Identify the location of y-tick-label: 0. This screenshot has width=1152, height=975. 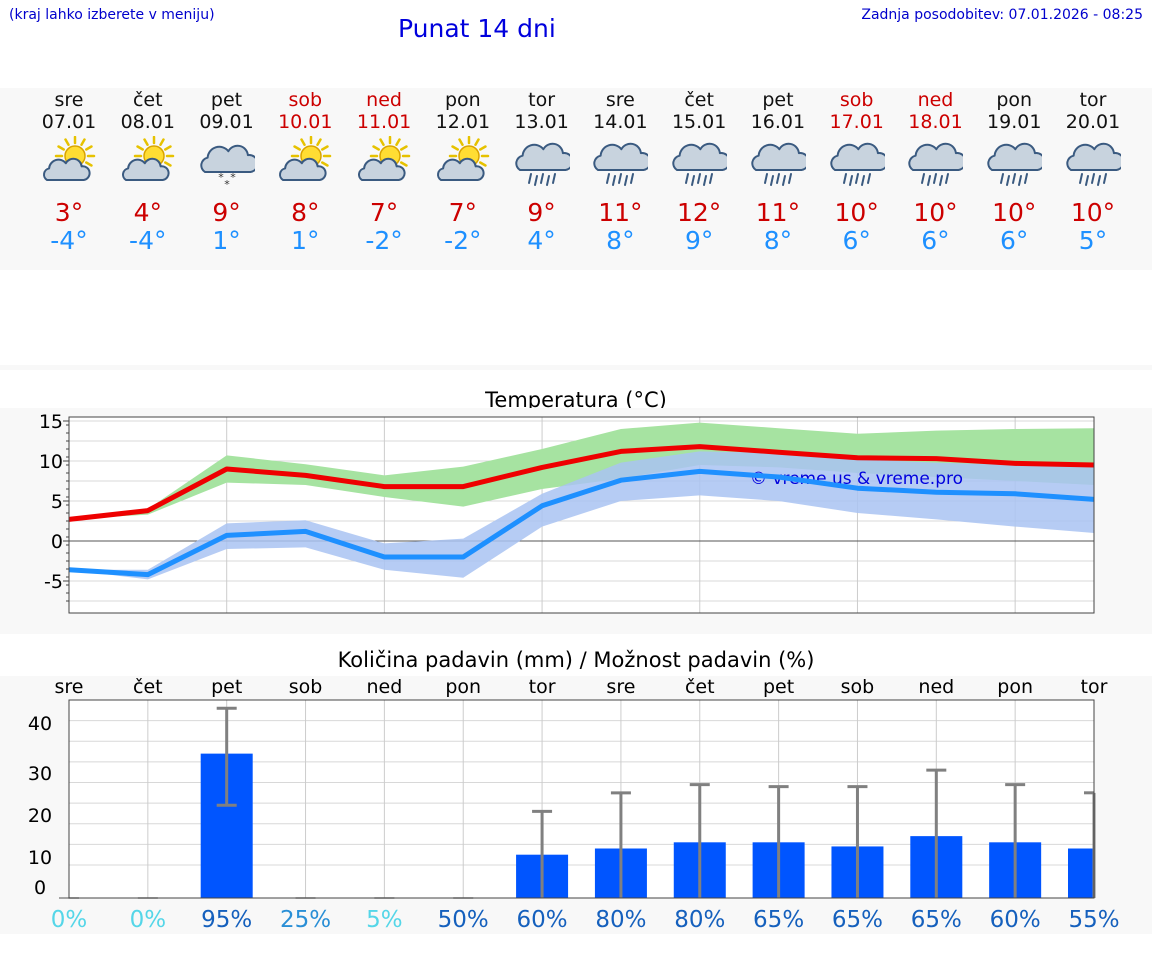
(57, 542).